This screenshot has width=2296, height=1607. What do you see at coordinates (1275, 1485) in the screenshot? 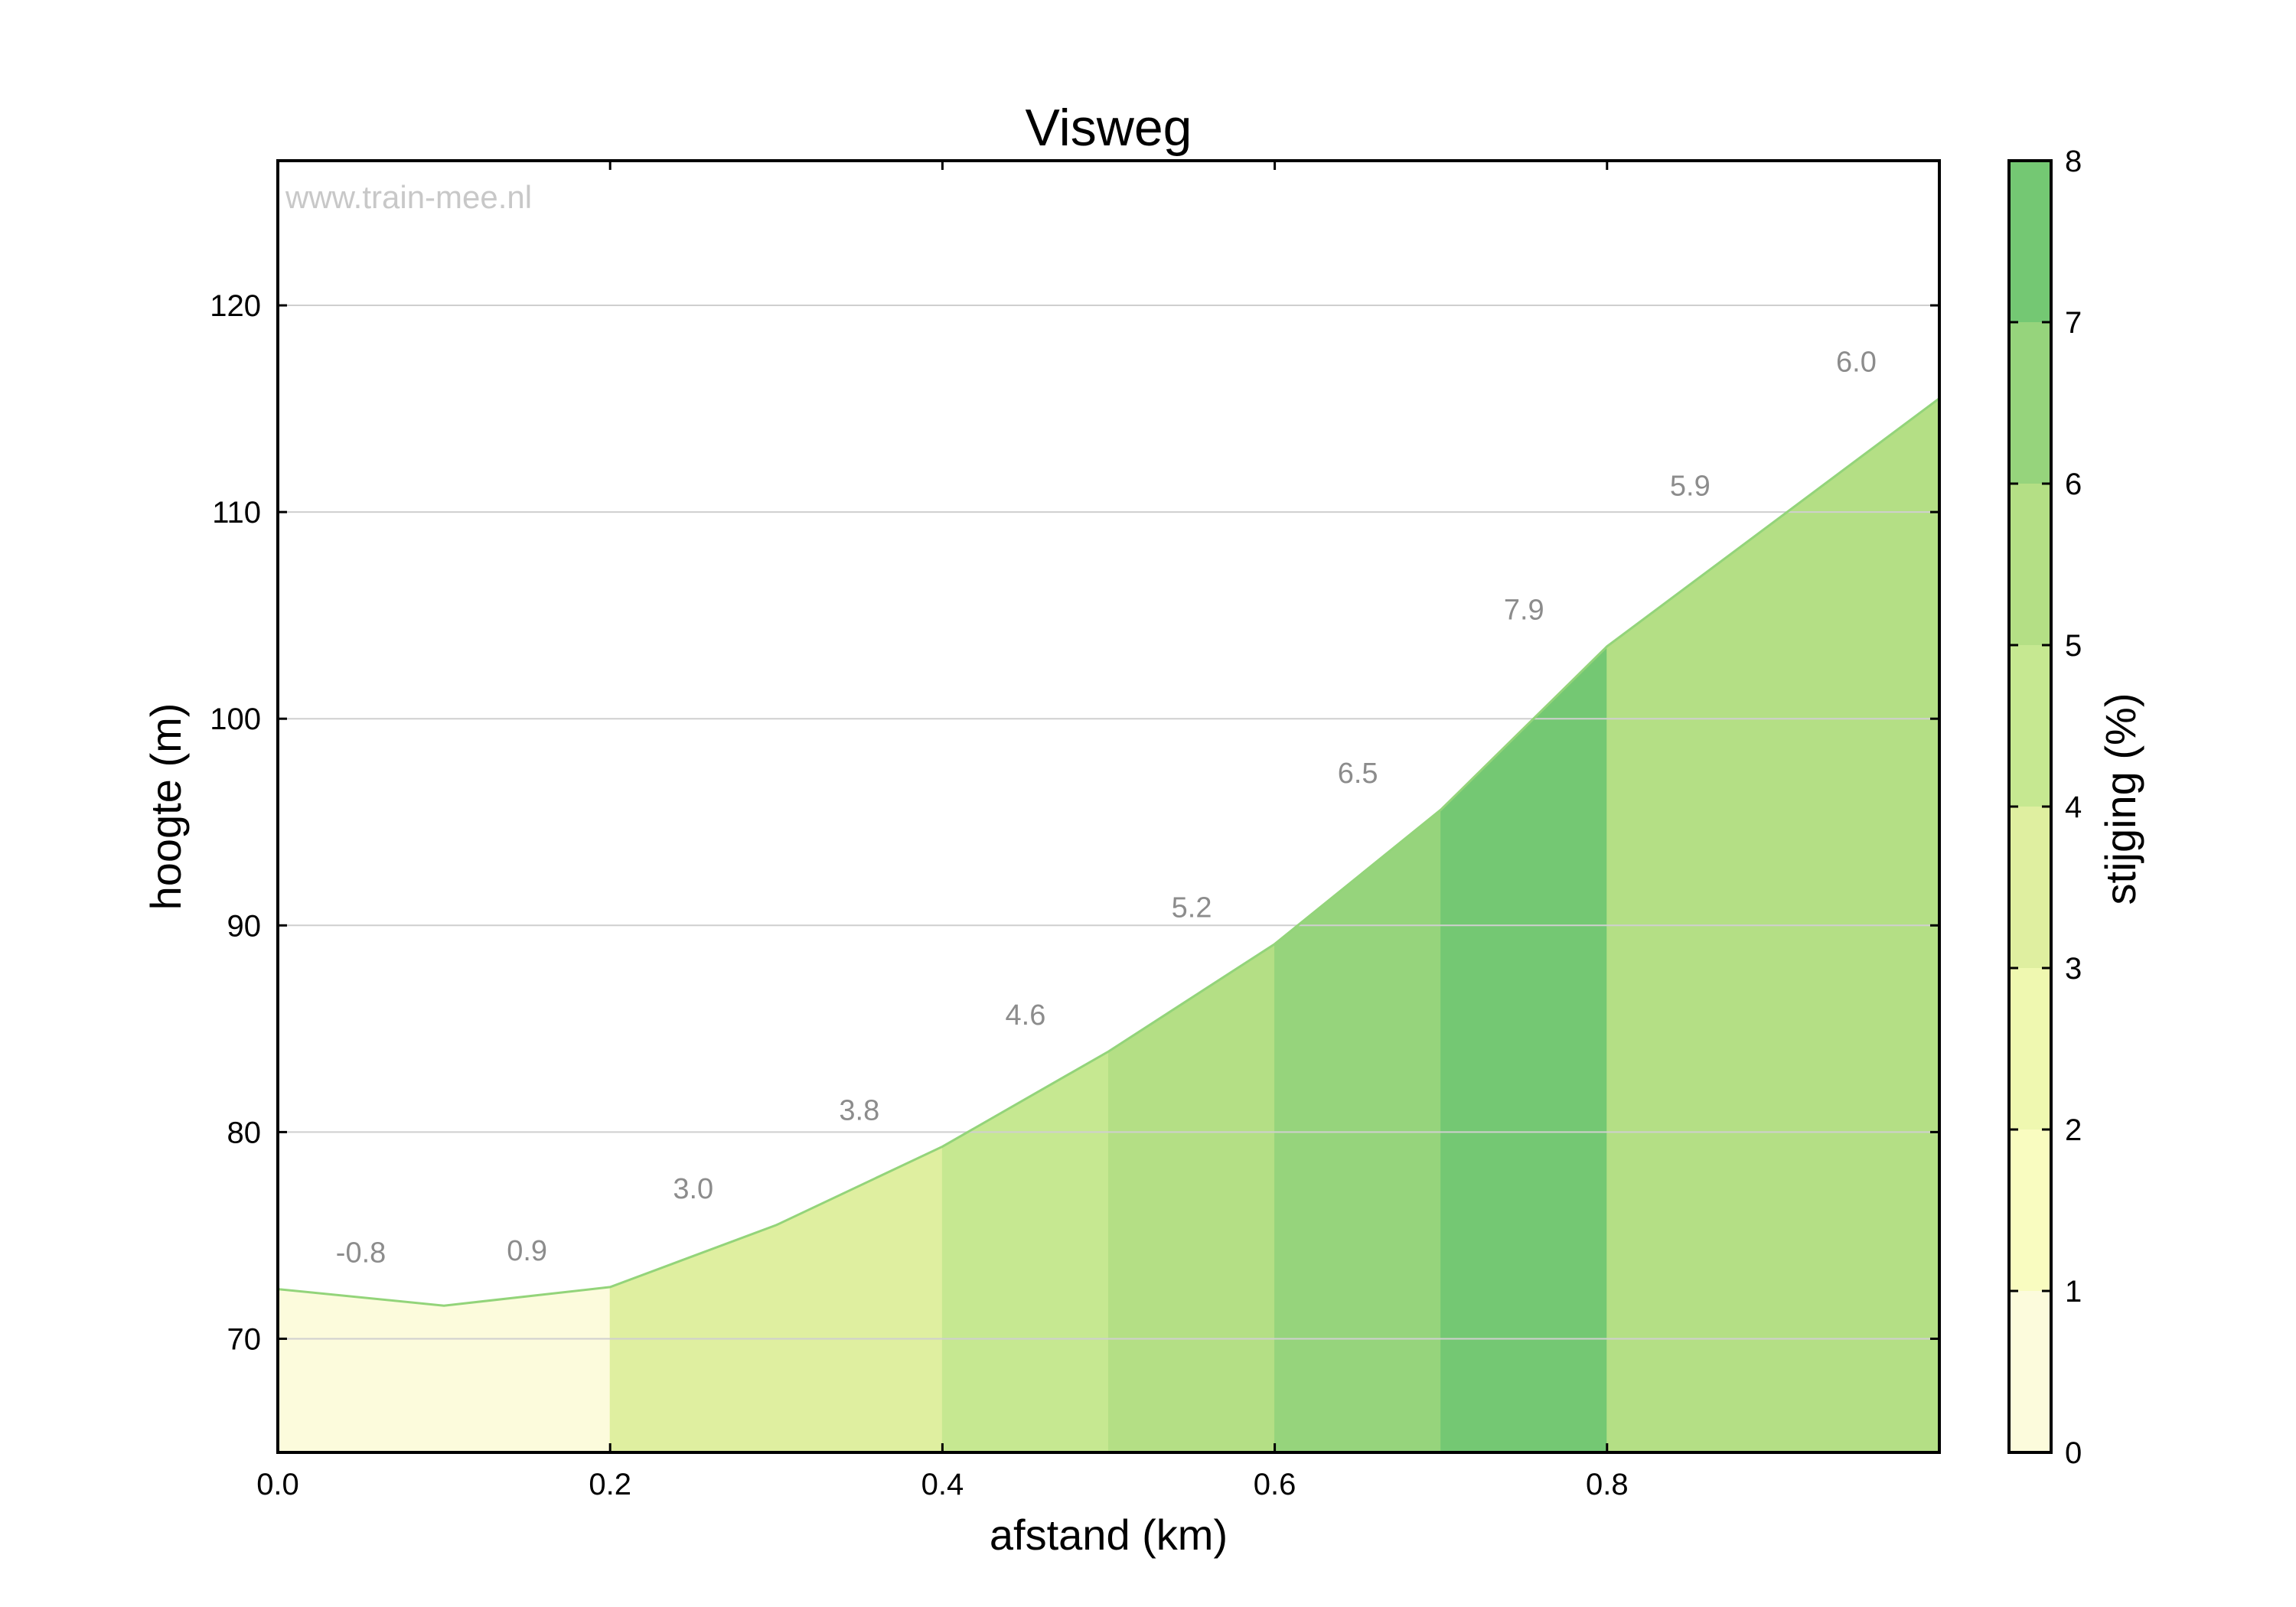
I see `x-tick-label: 0.6` at bounding box center [1275, 1485].